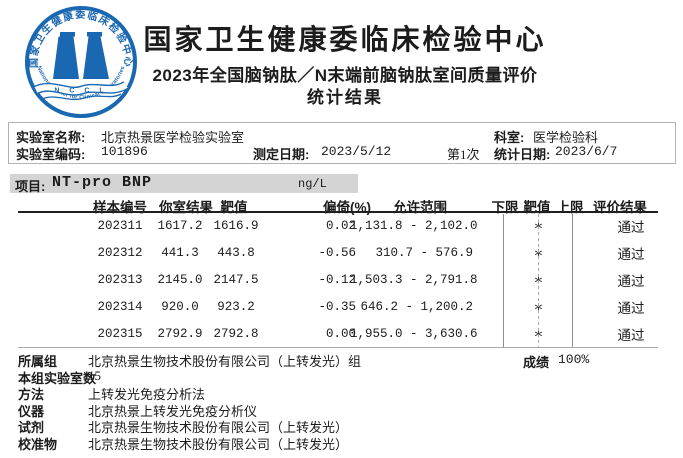 This screenshot has width=683, height=458. I want to click on item-label: 项目:, so click(30, 186).